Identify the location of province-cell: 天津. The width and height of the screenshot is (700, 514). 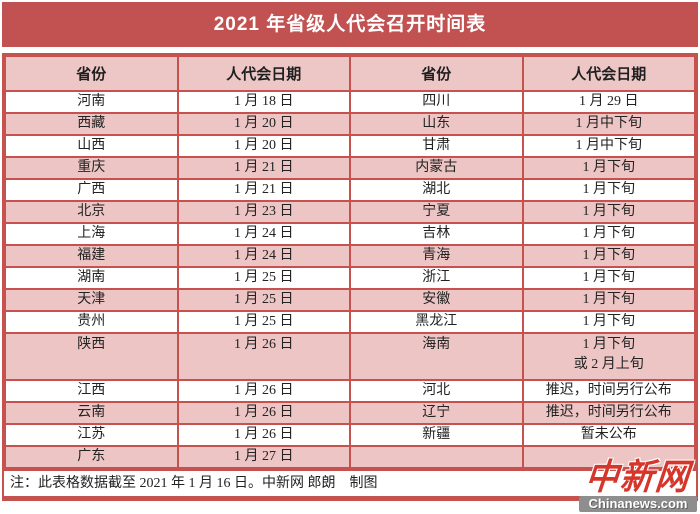
(91, 300).